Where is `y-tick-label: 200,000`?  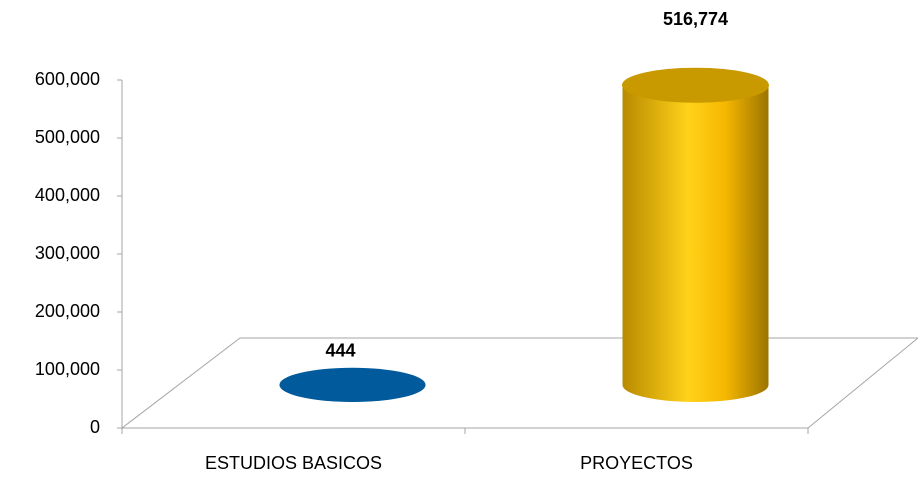 y-tick-label: 200,000 is located at coordinates (67, 311).